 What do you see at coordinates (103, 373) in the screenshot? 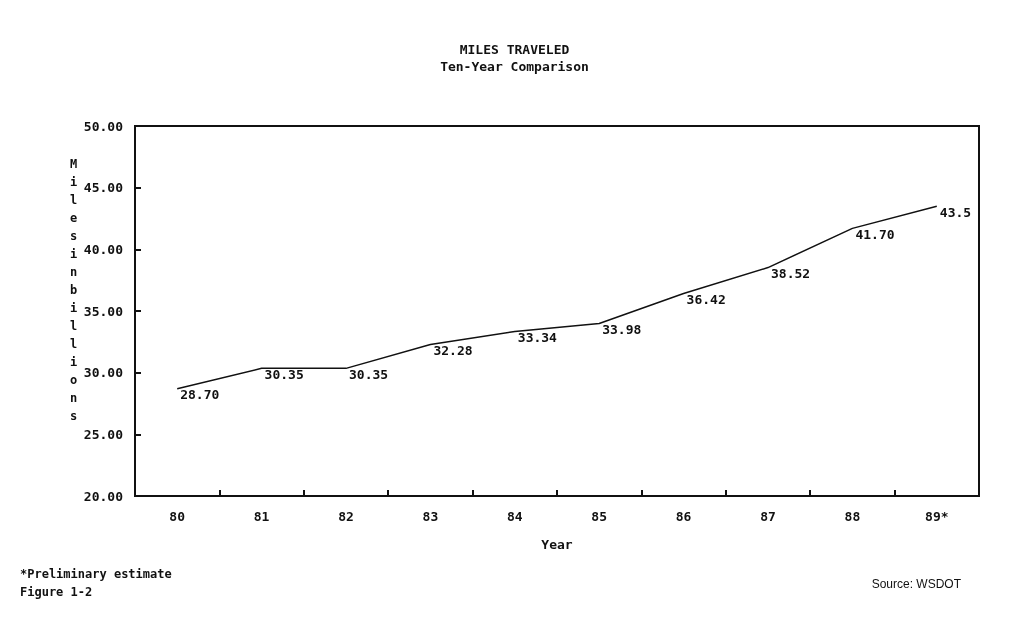
I see `y-tick-label: 30.00` at bounding box center [103, 373].